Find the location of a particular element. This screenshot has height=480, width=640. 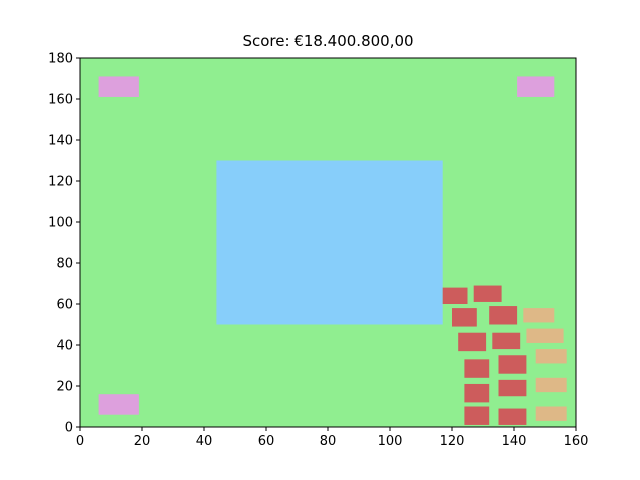

x-tick-label: 20 is located at coordinates (142, 441).